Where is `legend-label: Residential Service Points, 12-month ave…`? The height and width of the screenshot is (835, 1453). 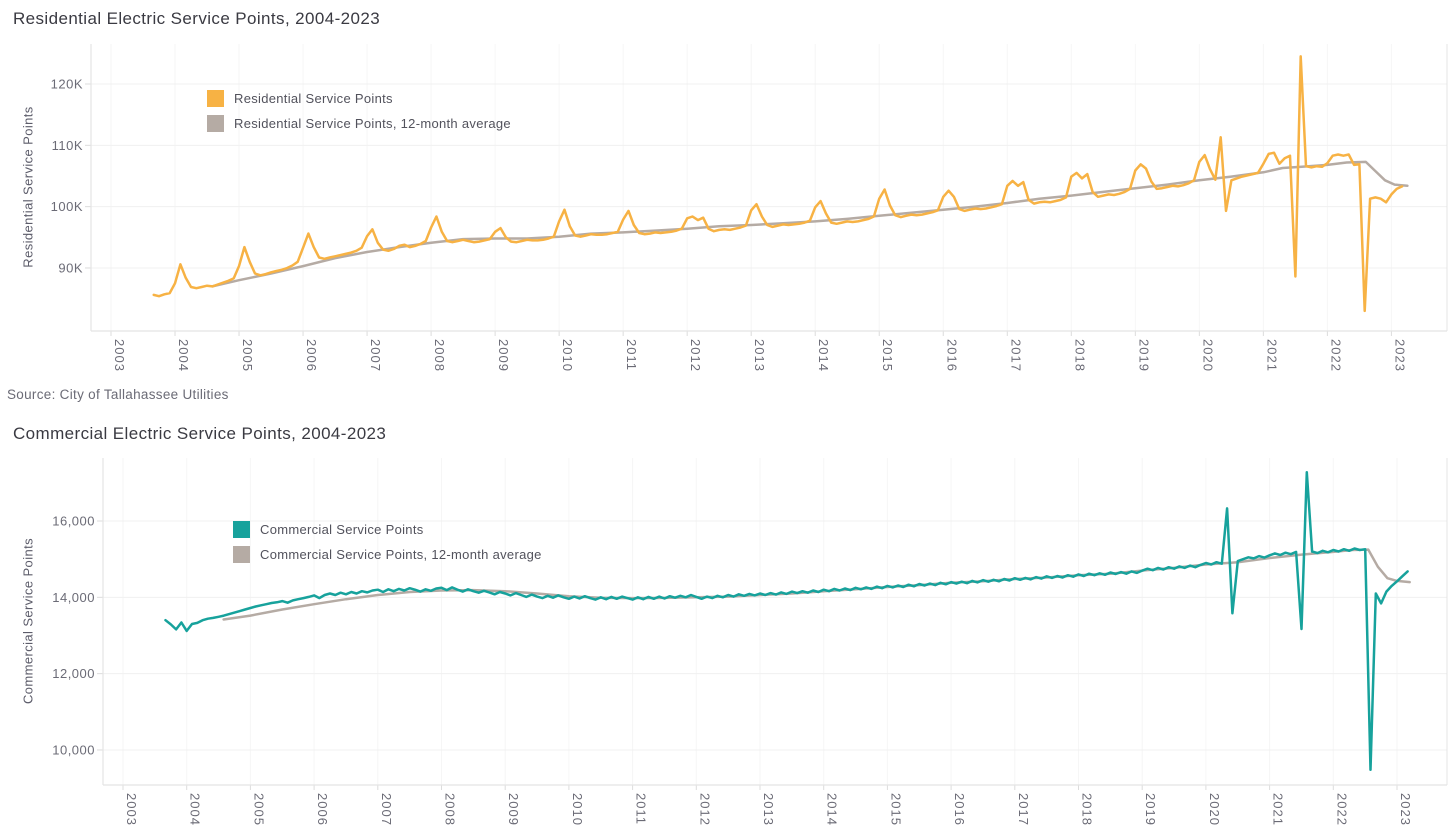 legend-label: Residential Service Points, 12-month ave… is located at coordinates (372, 123).